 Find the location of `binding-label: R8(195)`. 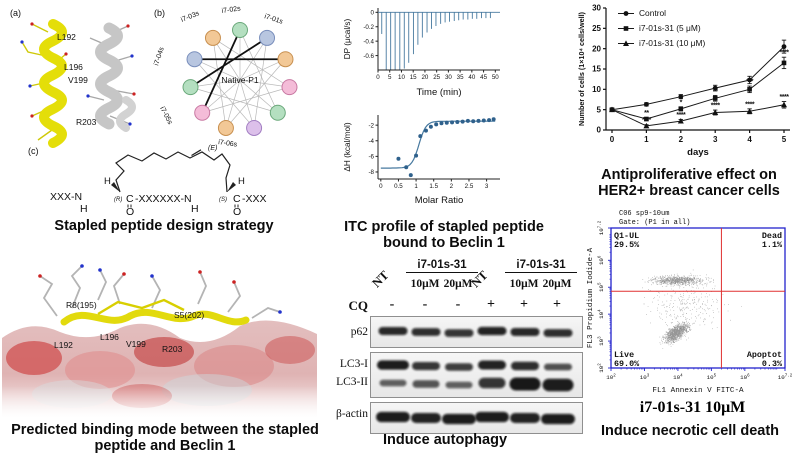

binding-label: R8(195) is located at coordinates (81, 305).